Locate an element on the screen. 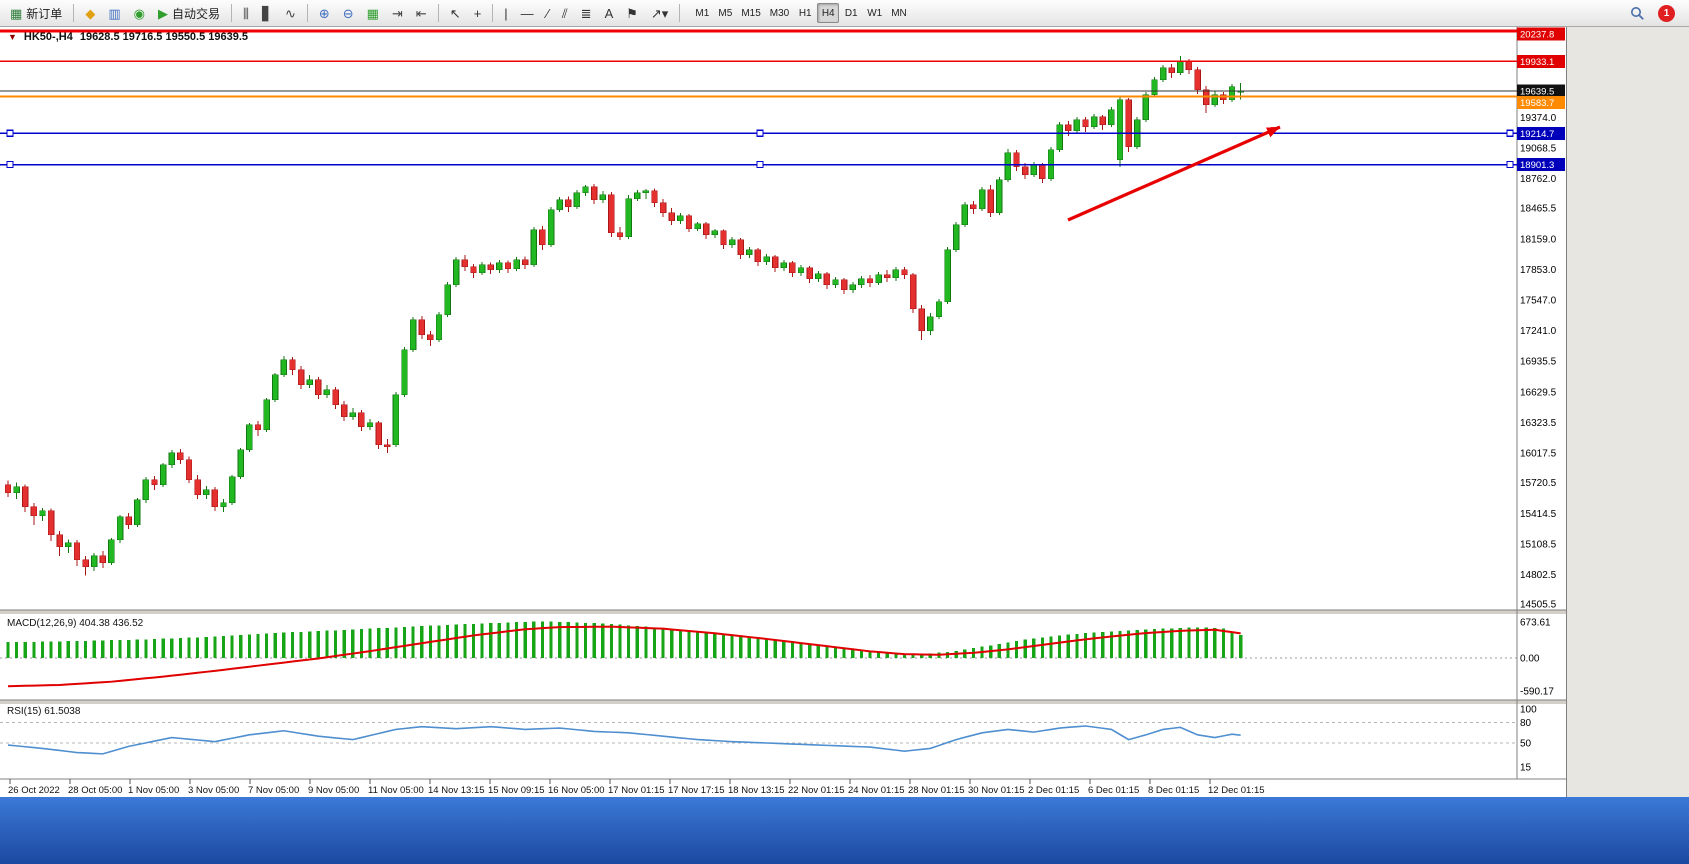 The width and height of the screenshot is (1689, 864). zoom-in-icon: ⊕ is located at coordinates (324, 13).